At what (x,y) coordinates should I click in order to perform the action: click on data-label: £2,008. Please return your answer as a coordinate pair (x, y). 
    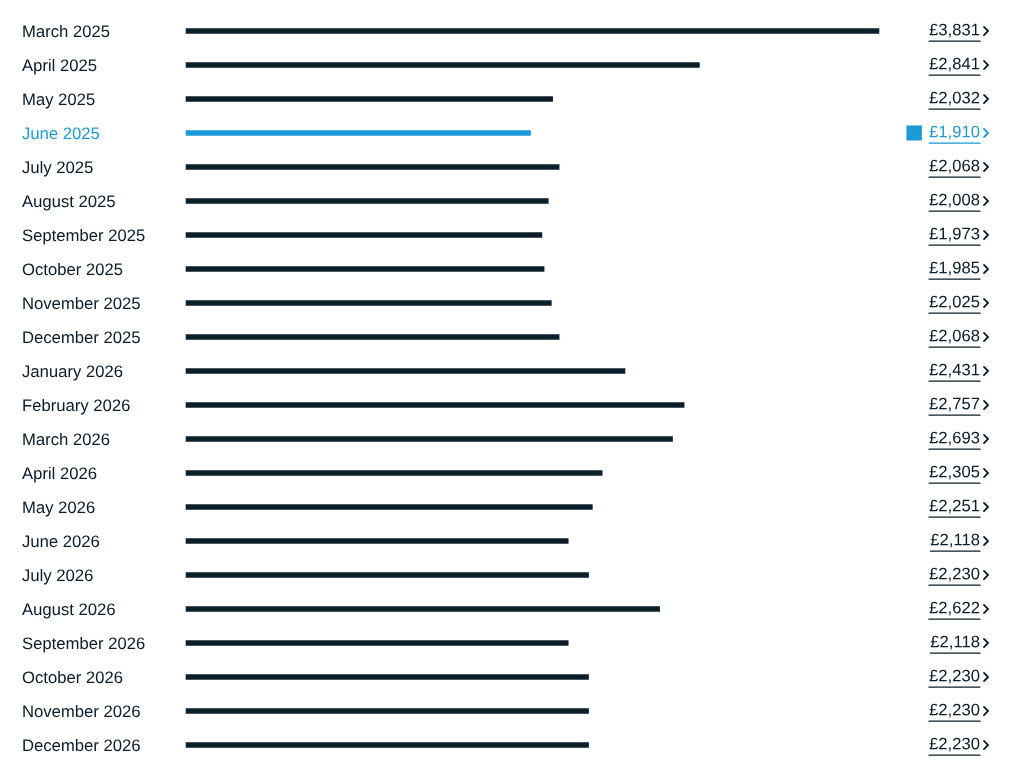
    Looking at the image, I should click on (954, 200).